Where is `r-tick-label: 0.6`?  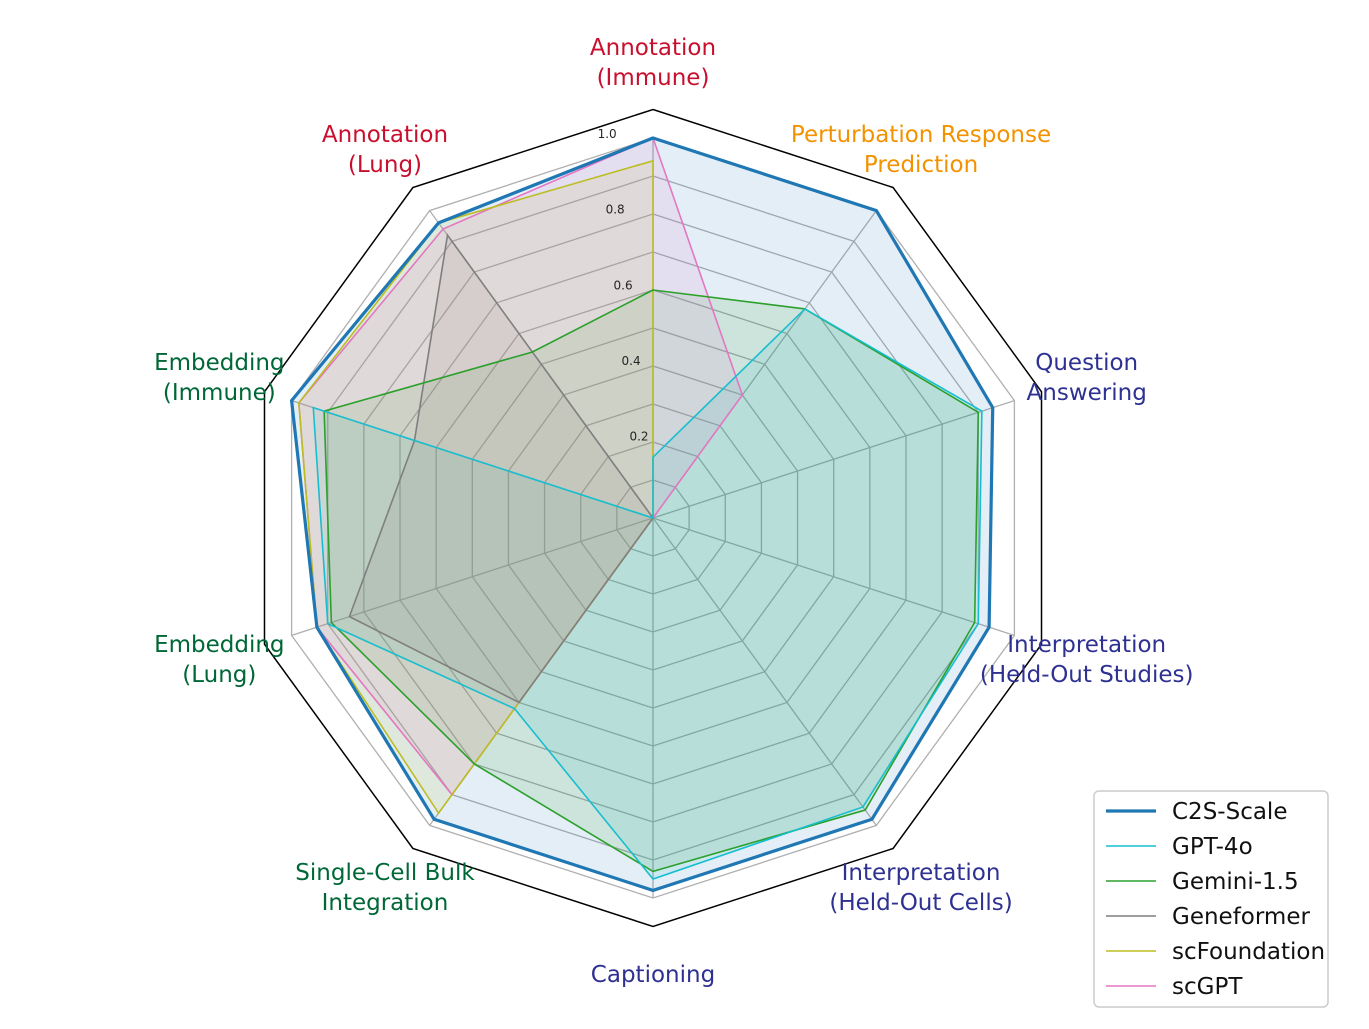 r-tick-label: 0.6 is located at coordinates (623, 285).